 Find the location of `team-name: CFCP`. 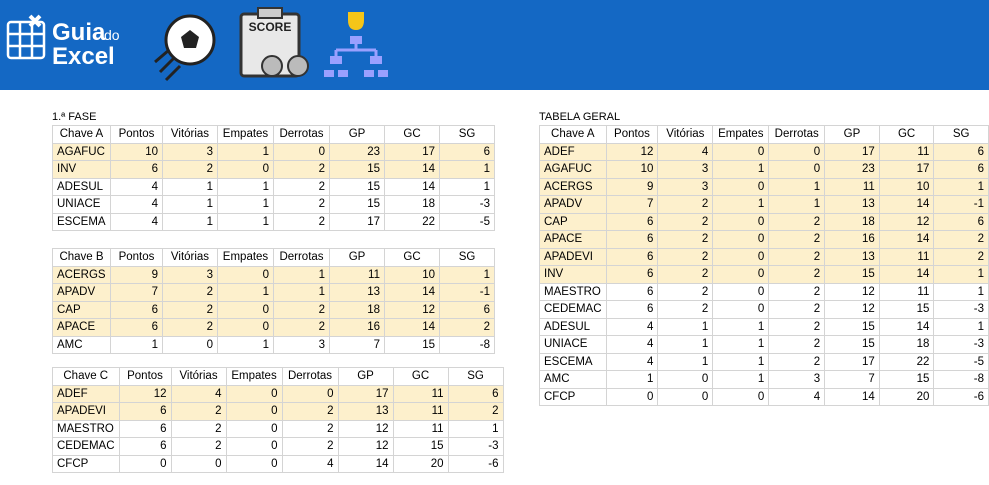

team-name: CFCP is located at coordinates (86, 463).